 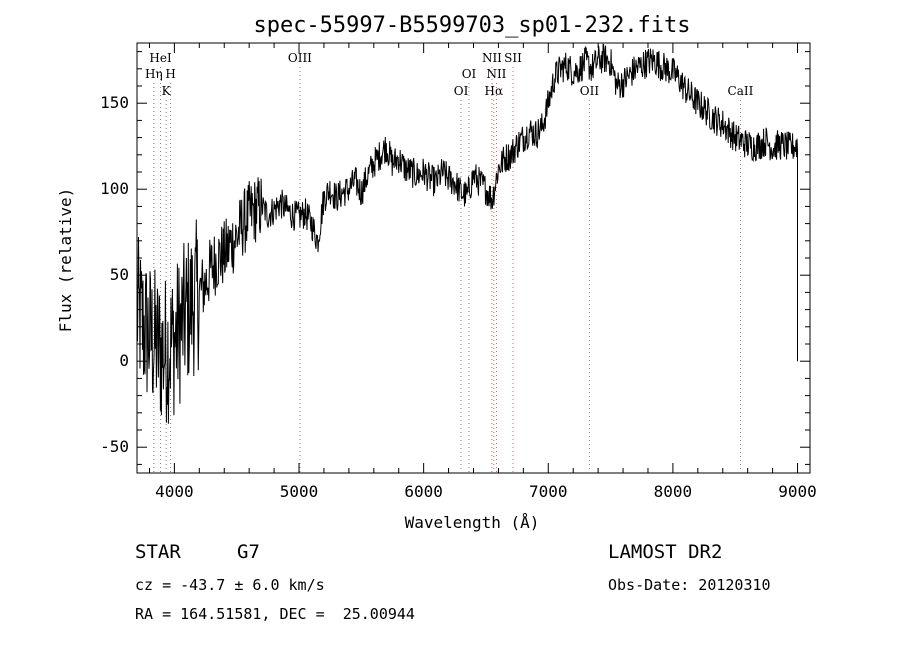 What do you see at coordinates (673, 491) in the screenshot?
I see `x-tick-label: 8000` at bounding box center [673, 491].